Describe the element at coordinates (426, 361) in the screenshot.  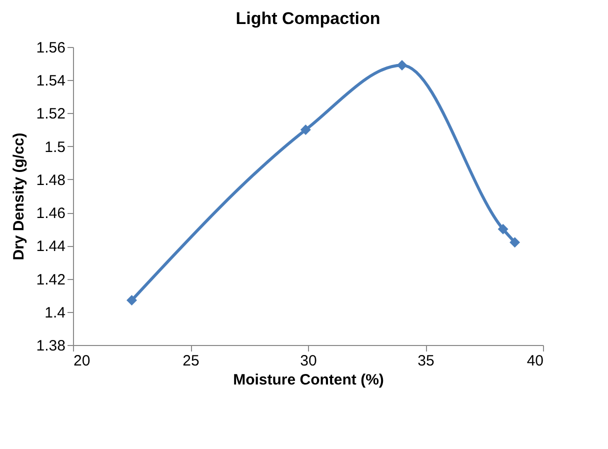
I see `x-tick-label: 35` at that location.